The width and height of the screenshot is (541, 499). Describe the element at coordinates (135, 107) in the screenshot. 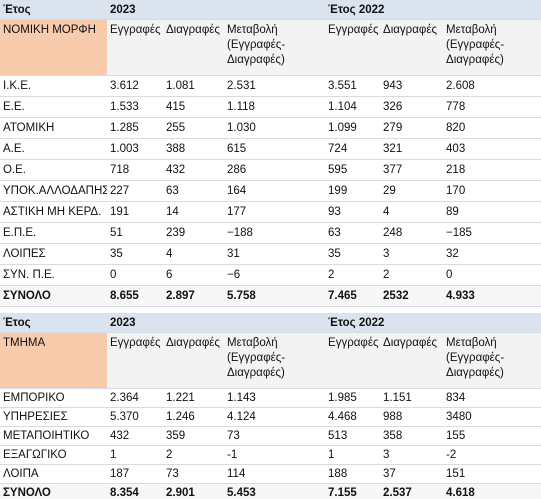

I see `cell: 1.533` at that location.